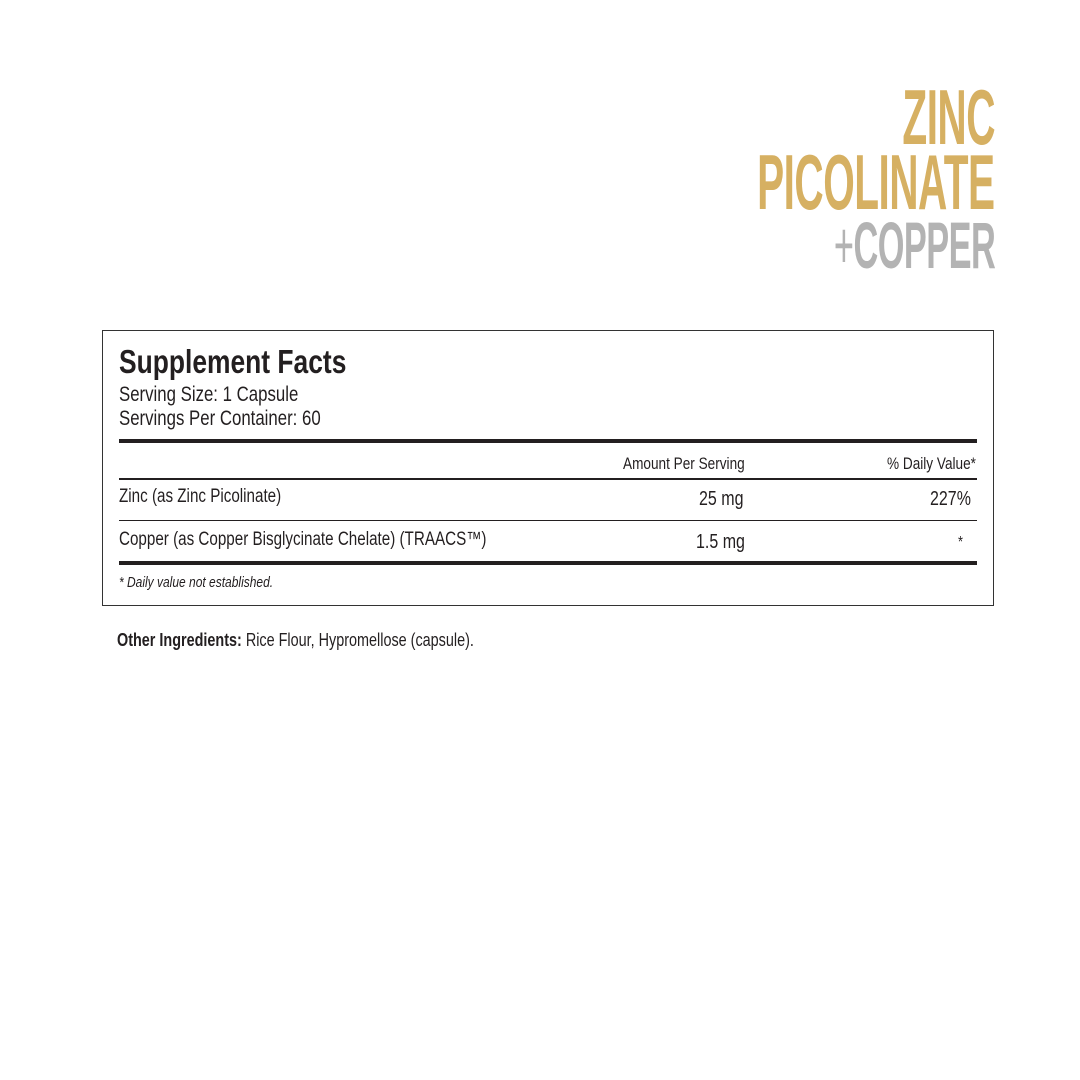  Describe the element at coordinates (924, 245) in the screenshot. I see `brand-copper-text: COPPER` at that location.